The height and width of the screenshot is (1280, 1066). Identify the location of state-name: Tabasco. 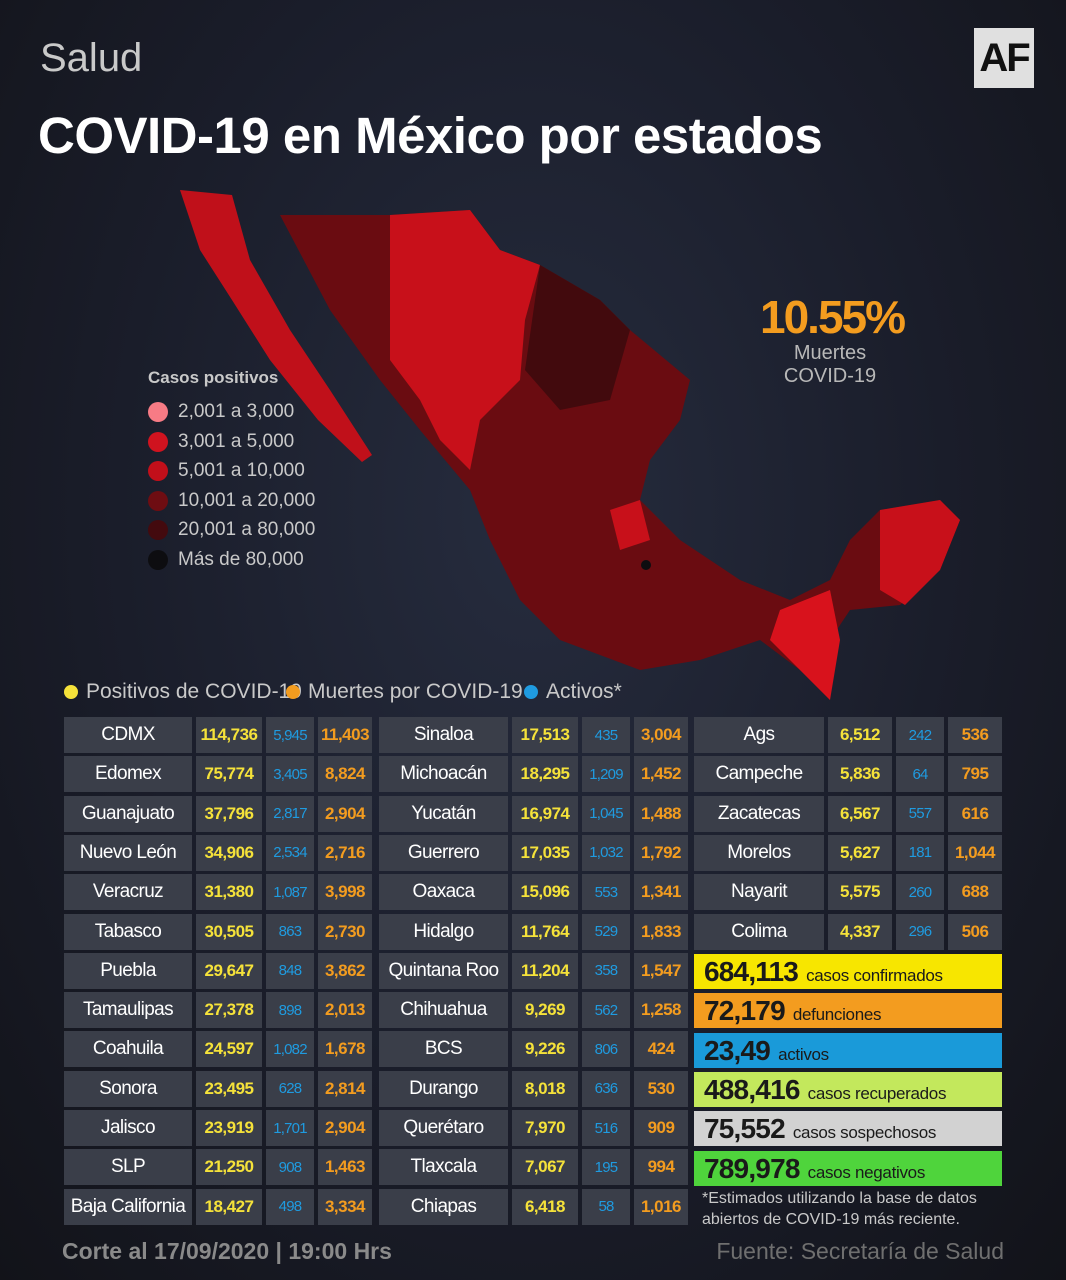
(128, 931).